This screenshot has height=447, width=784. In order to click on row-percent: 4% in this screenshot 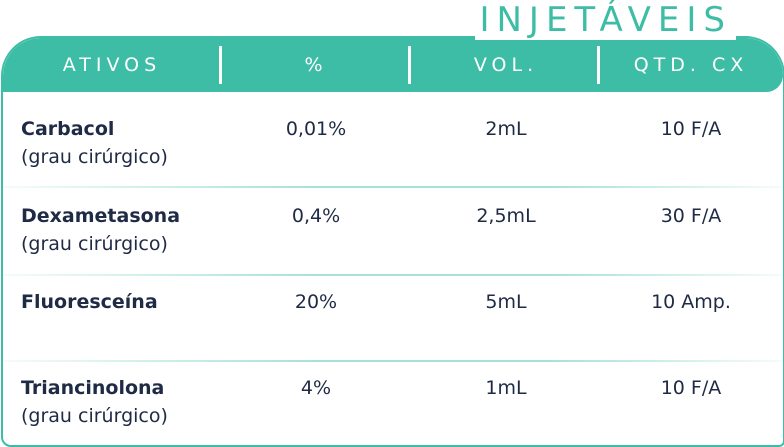, I will do `click(316, 388)`.